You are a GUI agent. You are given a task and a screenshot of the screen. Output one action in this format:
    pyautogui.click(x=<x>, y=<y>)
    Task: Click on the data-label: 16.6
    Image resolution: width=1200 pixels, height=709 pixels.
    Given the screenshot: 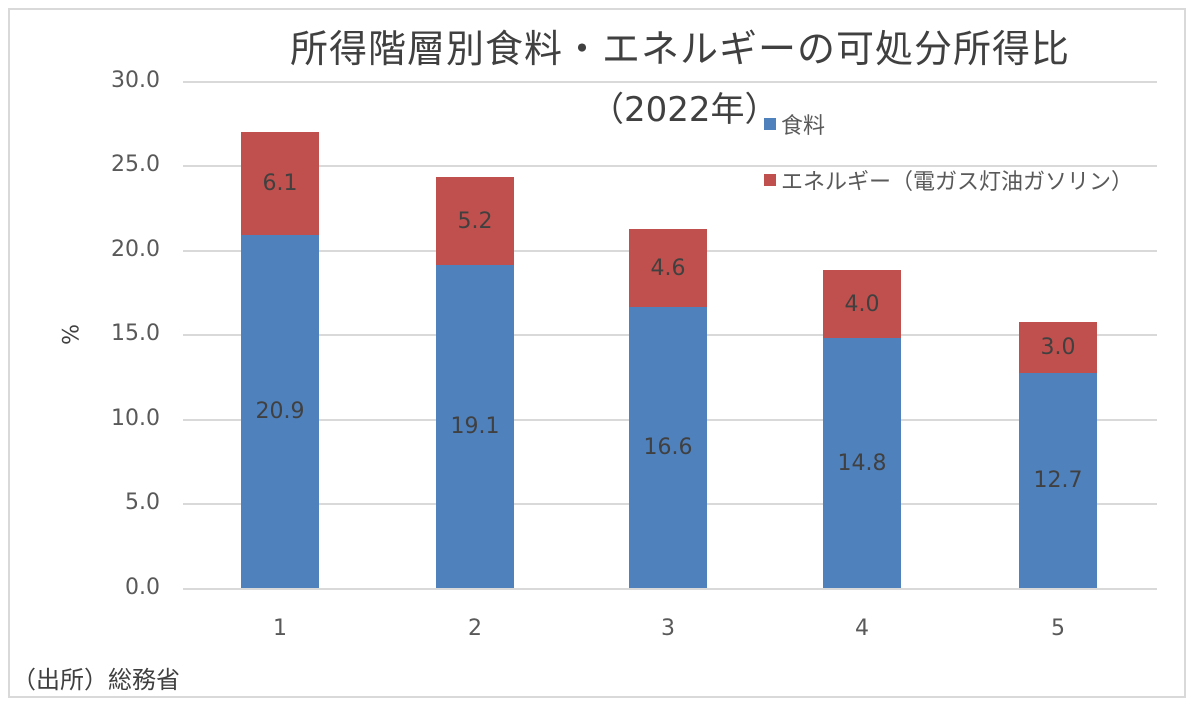 What is the action you would take?
    pyautogui.click(x=668, y=447)
    